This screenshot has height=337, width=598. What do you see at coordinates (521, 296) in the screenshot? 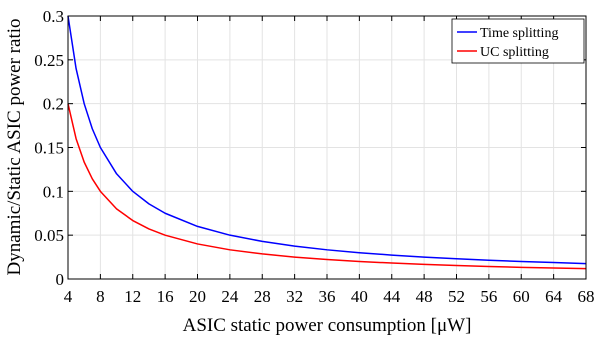
I see `x-tick-label: 60` at bounding box center [521, 296].